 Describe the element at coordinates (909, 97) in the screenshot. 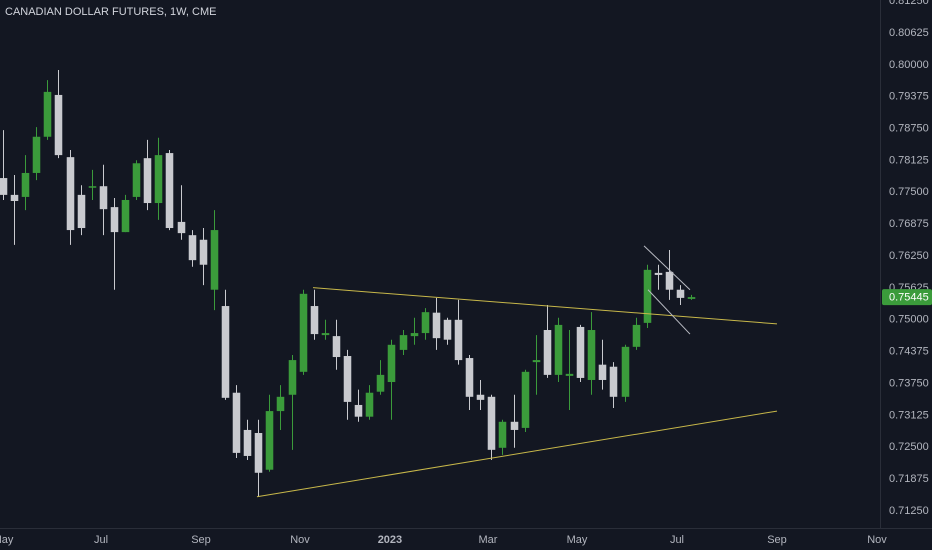

I see `y-tick-label: 0.79375` at that location.